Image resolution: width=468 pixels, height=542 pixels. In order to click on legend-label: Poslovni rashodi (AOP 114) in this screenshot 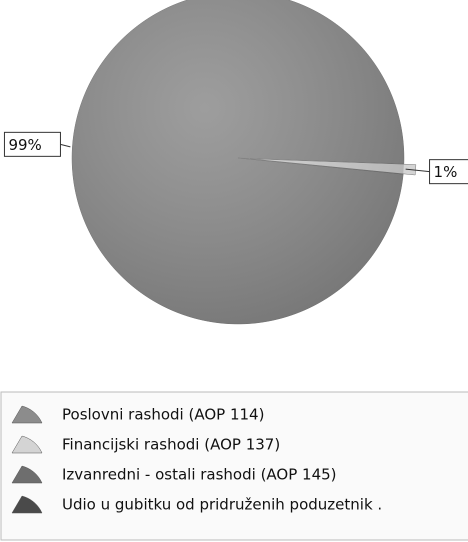, I will do `click(163, 415)`.